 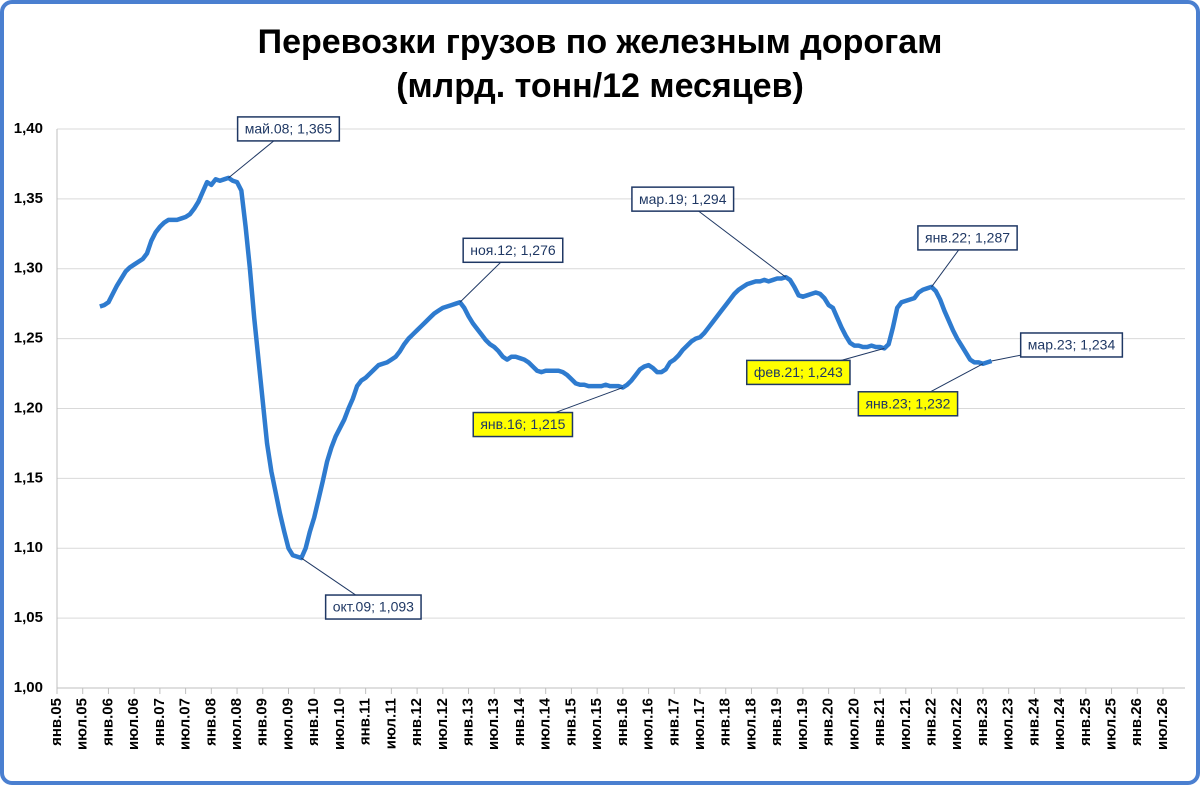 What do you see at coordinates (725, 722) in the screenshot?
I see `x-tick-label: янв.18` at bounding box center [725, 722].